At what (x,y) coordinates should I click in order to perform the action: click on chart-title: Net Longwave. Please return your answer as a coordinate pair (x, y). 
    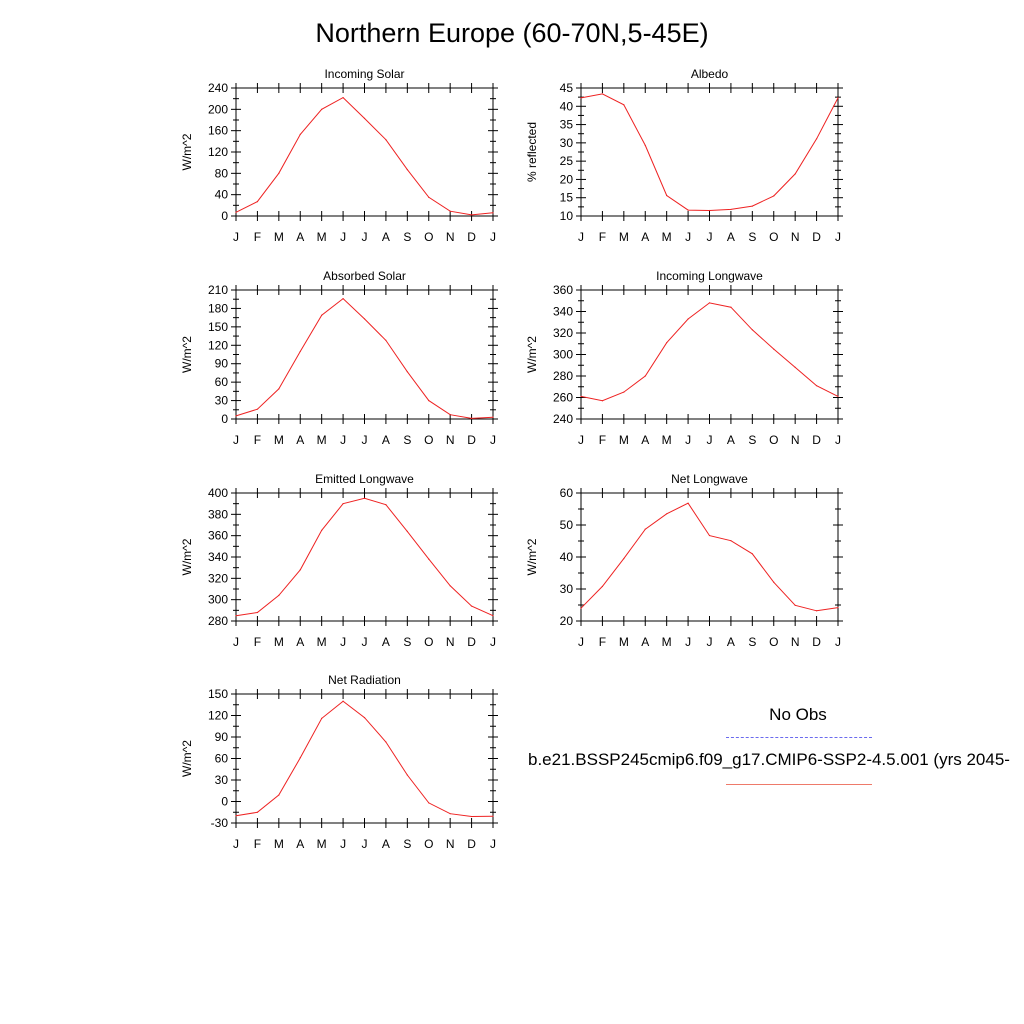
    Looking at the image, I should click on (709, 479).